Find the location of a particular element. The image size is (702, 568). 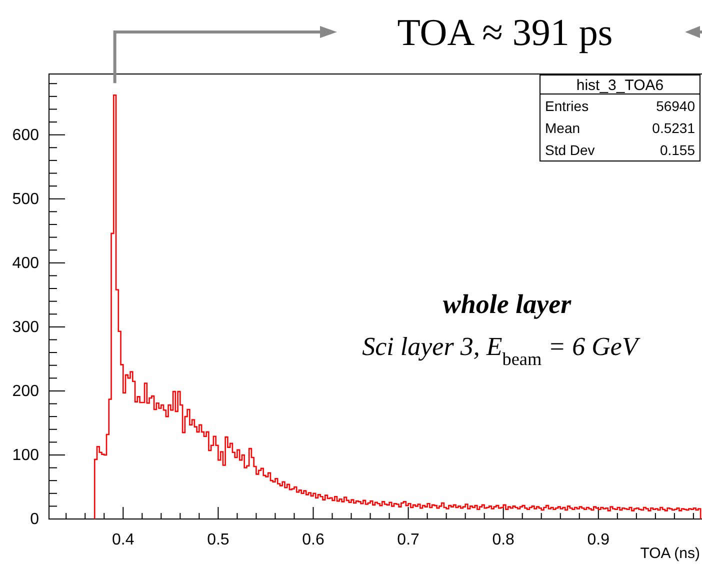

x-tick-label: 0.8 is located at coordinates (503, 539).